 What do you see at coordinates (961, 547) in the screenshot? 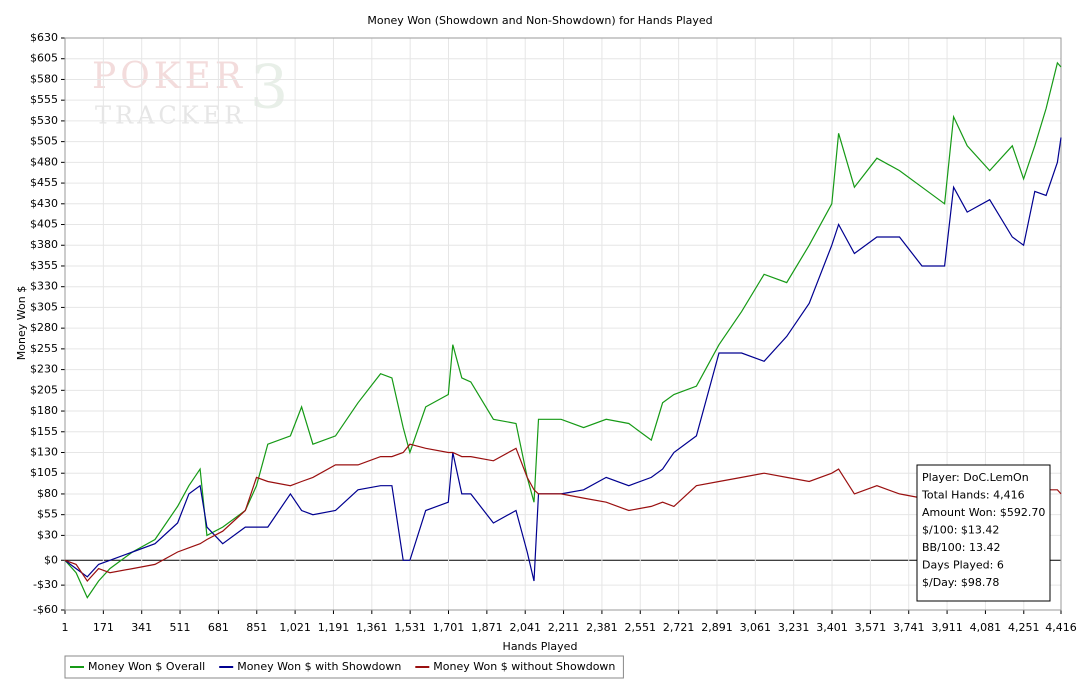
I see `info-text: BB/100: 13.42` at bounding box center [961, 547].